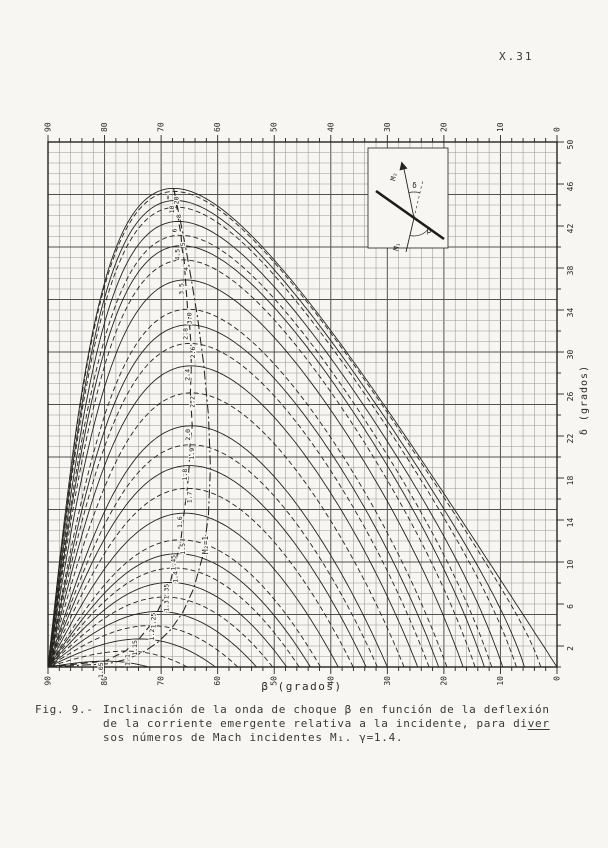 This screenshot has height=848, width=608. What do you see at coordinates (419, 232) in the screenshot?
I see `inset-beta-angle-arc` at bounding box center [419, 232].